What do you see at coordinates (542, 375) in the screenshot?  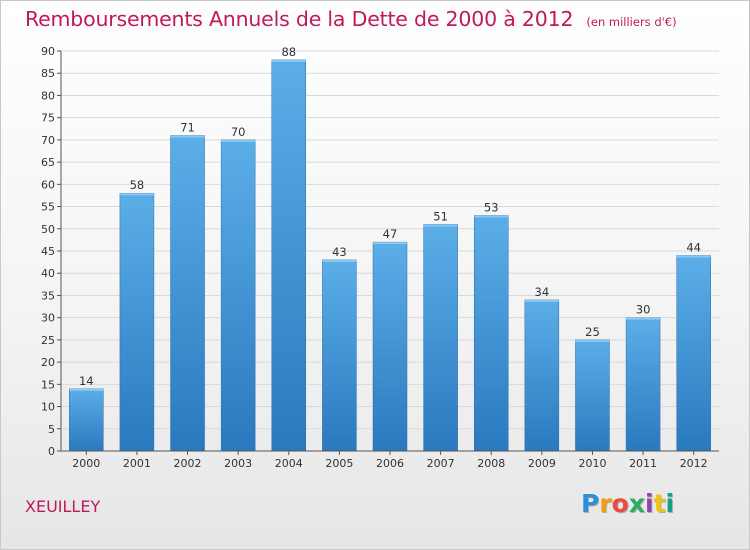 I see `bar-2009` at bounding box center [542, 375].